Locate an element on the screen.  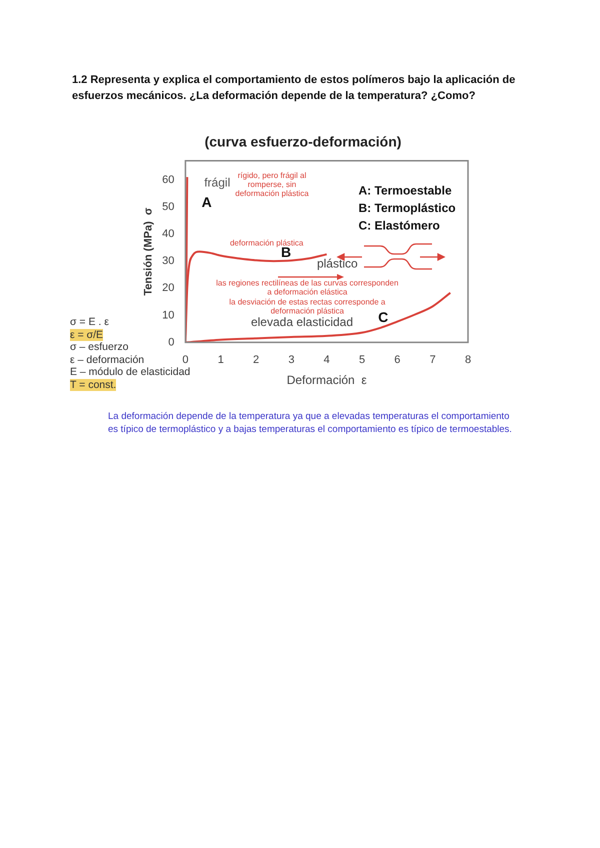
y-tick-label: 40 is located at coordinates (168, 234).